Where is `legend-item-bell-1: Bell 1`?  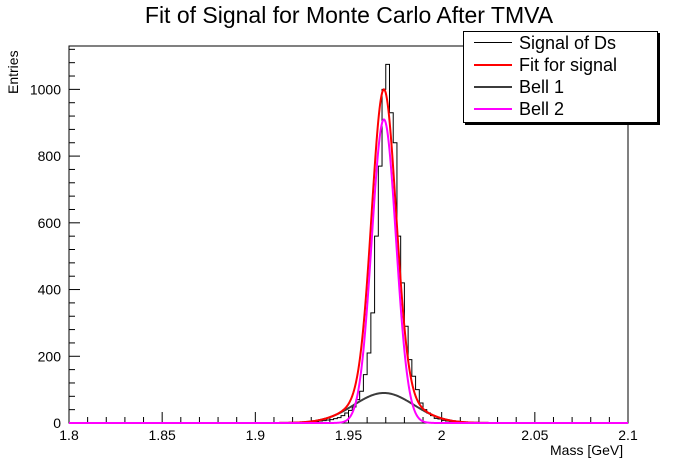
legend-item-bell-1: Bell 1 is located at coordinates (560, 87).